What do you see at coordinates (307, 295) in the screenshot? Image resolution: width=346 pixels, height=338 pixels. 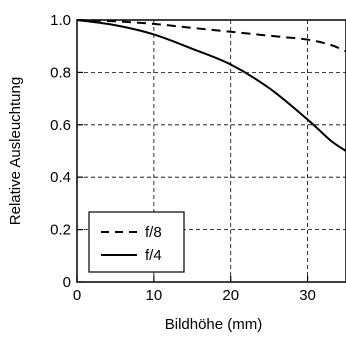 I see `x-tick-label: 30` at bounding box center [307, 295].